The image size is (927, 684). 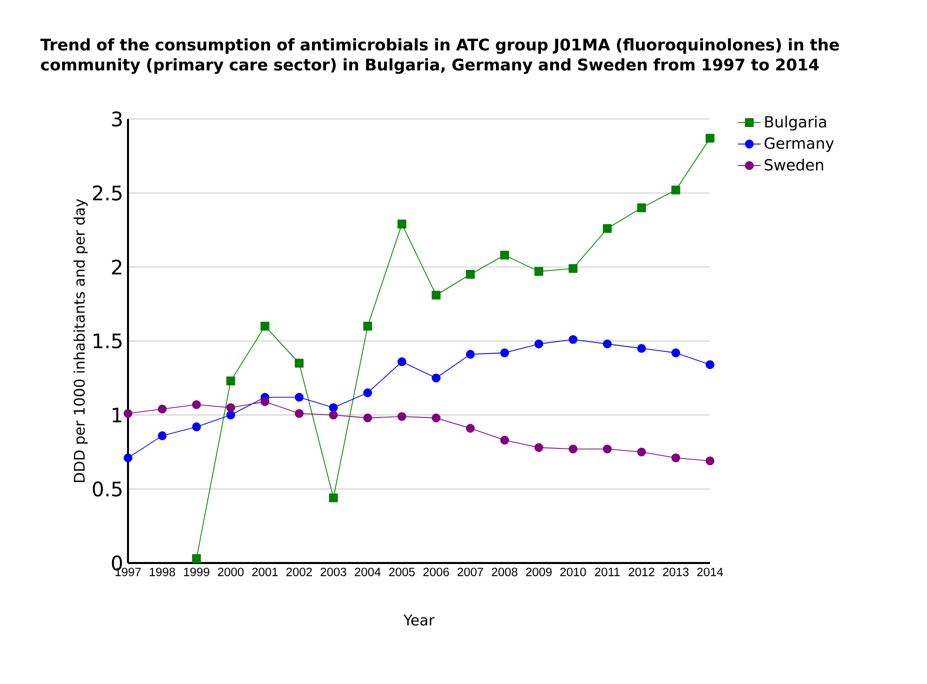 What do you see at coordinates (439, 56) in the screenshot?
I see `chart-title: Trend of the consumption of antimicrobials in ATC group J01MA (fluoroquinolones) in the community (primary care sector) in Bulgaria, Germany and Sweden from 1997 to 2014` at bounding box center [439, 56].